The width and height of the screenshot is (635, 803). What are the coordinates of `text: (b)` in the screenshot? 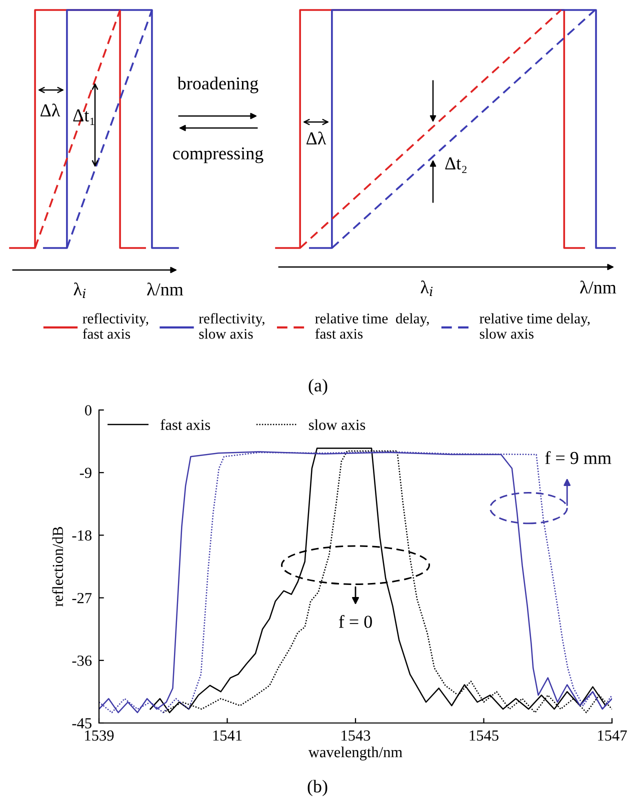 It's located at (318, 788).